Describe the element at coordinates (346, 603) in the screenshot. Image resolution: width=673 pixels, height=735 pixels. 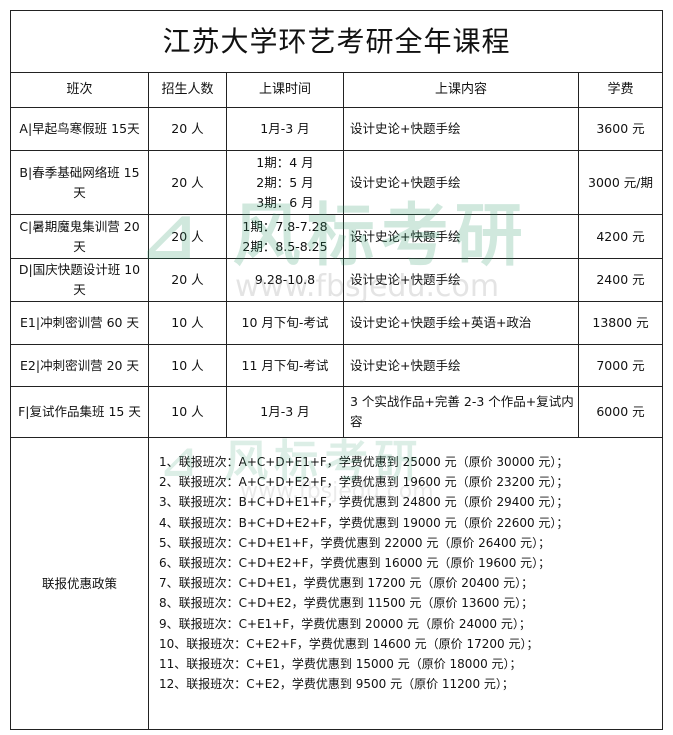
I see `combo-item: 8、联报班次：C+D+E2，学费优惠到 11500 元（原价 13600 元）；` at that location.